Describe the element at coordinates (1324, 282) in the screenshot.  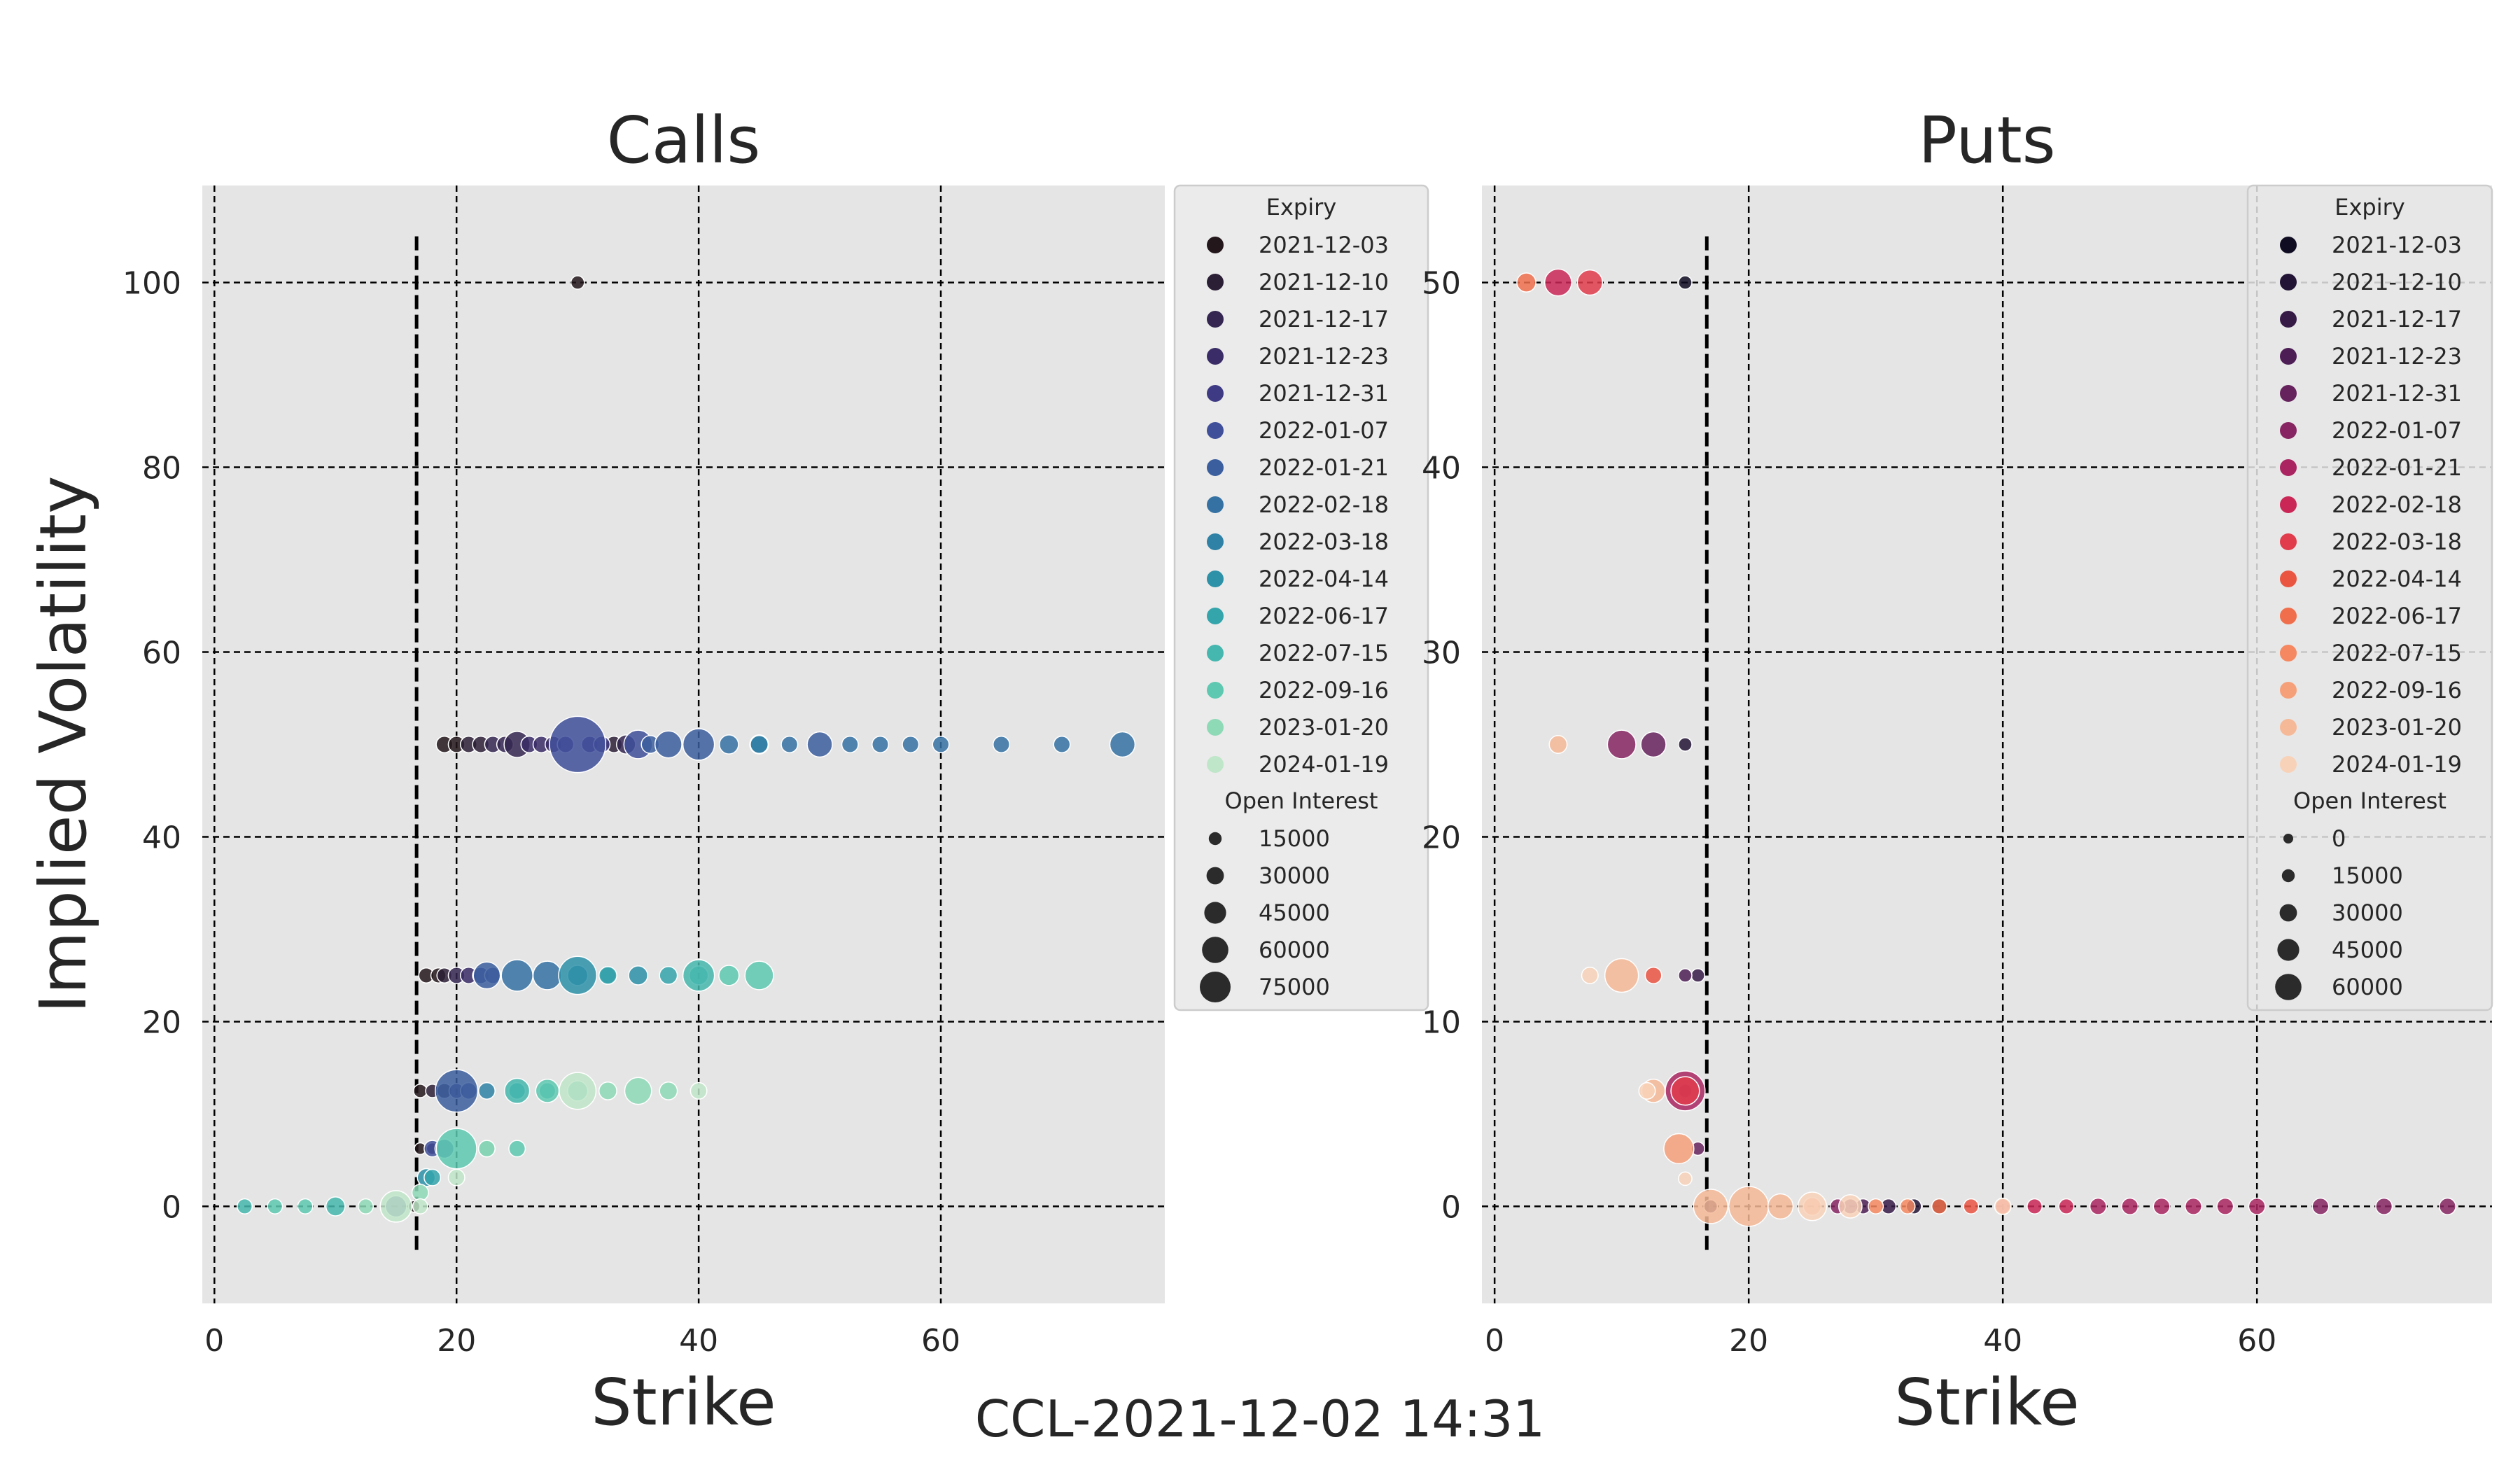
I see `legend-label: 2021-12-10` at that location.